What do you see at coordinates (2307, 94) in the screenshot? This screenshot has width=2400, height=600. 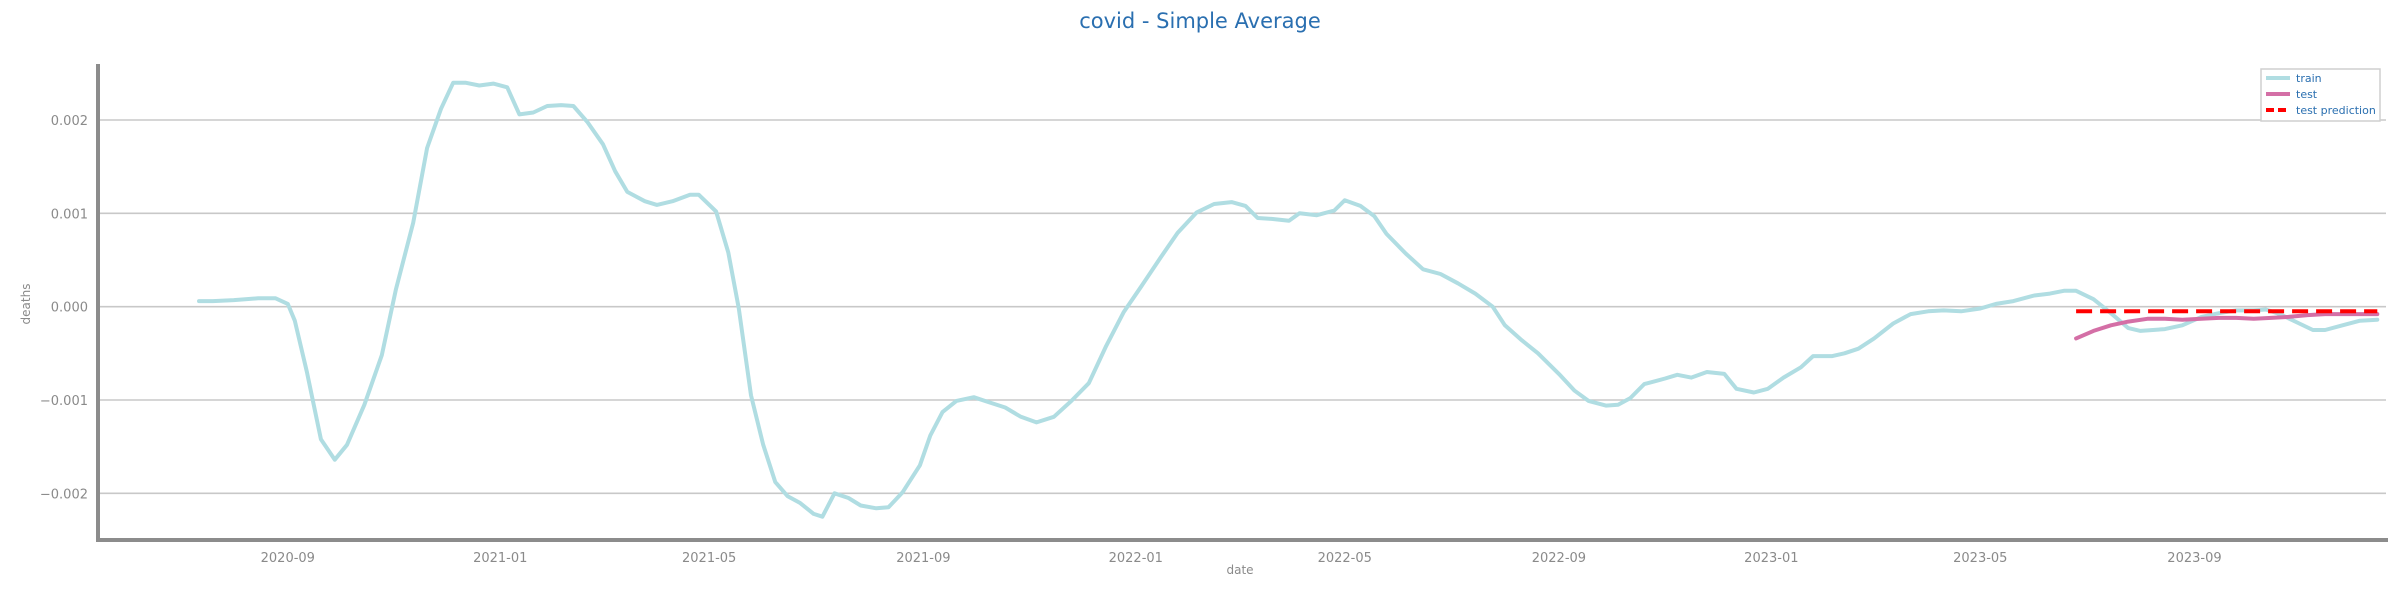 I see `legend-label-test: test` at bounding box center [2307, 94].